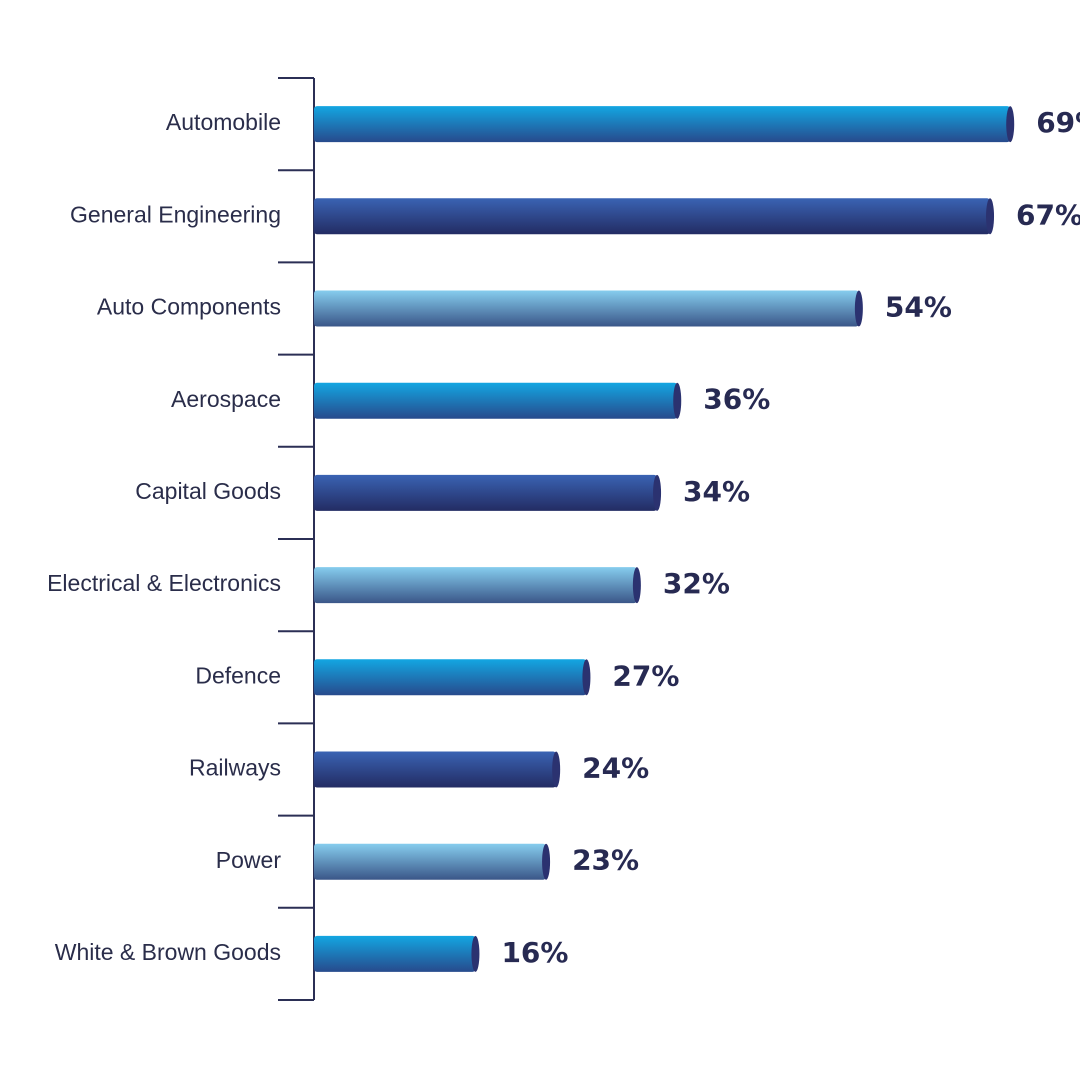 The height and width of the screenshot is (1080, 1080). Describe the element at coordinates (605, 860) in the screenshot. I see `value-label-8: 23%` at that location.